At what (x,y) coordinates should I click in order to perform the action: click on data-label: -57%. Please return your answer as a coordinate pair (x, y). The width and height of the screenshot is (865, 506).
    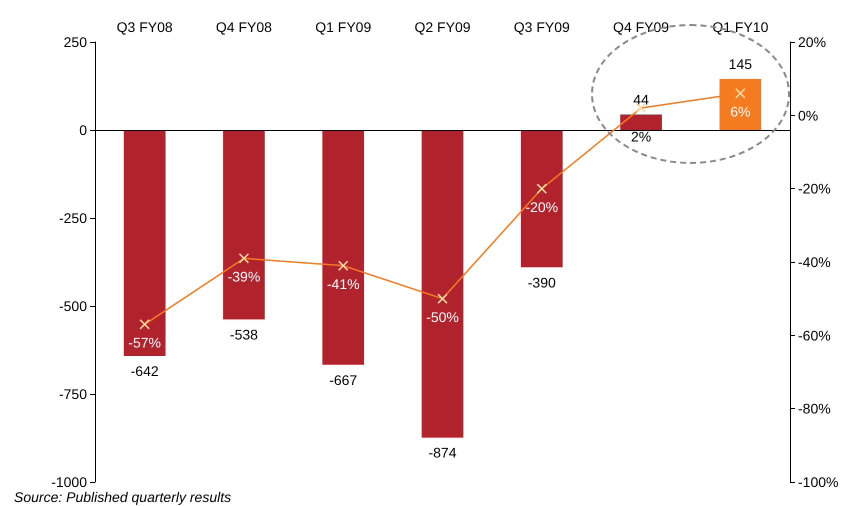
    Looking at the image, I should click on (144, 342).